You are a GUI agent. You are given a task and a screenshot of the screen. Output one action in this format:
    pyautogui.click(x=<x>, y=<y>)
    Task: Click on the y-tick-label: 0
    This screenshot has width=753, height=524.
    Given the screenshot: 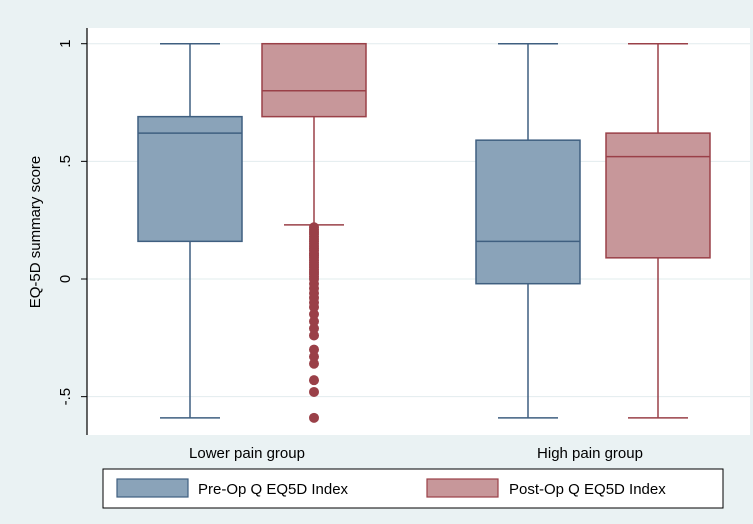 What is the action you would take?
    pyautogui.click(x=65, y=279)
    